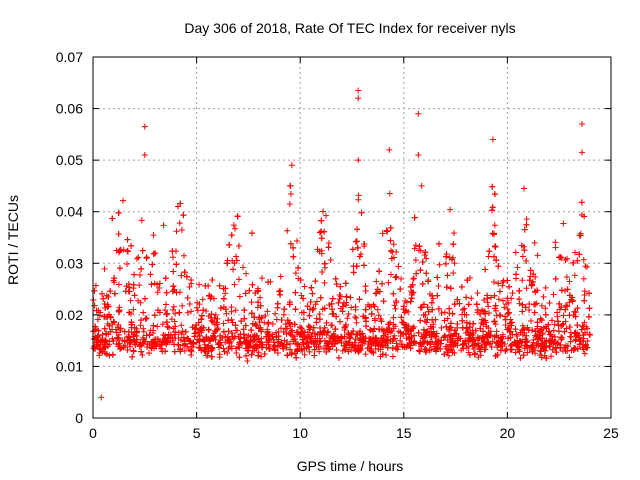 This screenshot has width=640, height=480. What do you see at coordinates (69, 57) in the screenshot?
I see `y-tick-label: 0.07` at bounding box center [69, 57].